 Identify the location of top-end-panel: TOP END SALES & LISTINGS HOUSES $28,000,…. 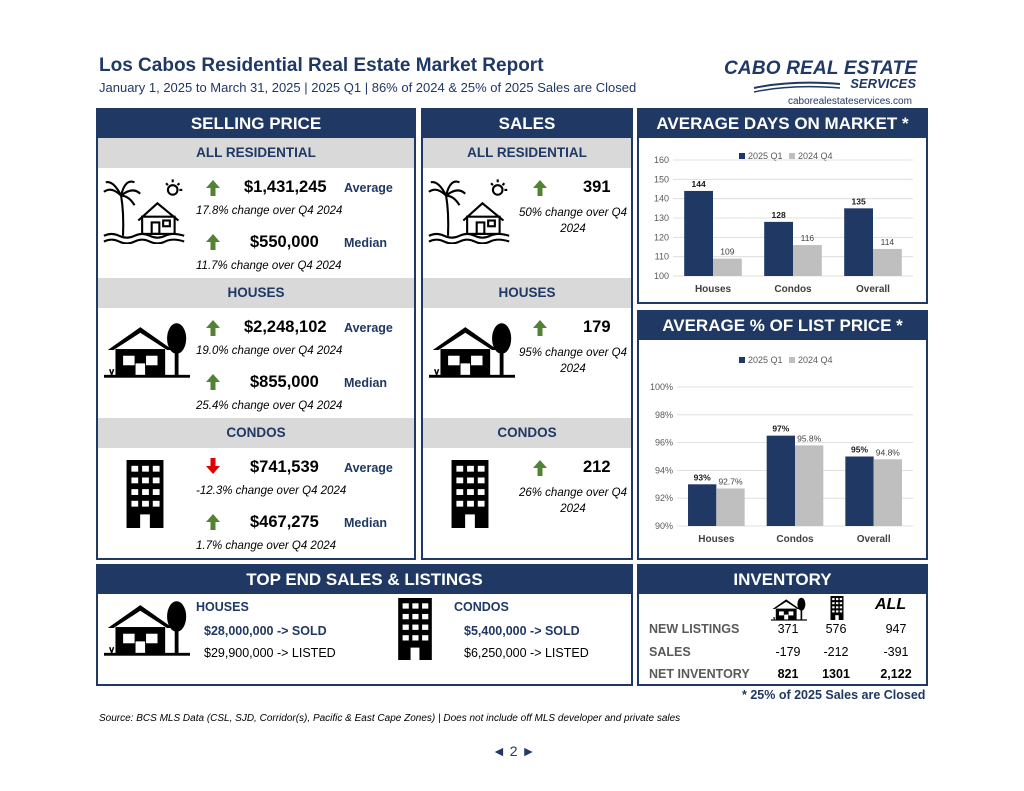
(364, 625).